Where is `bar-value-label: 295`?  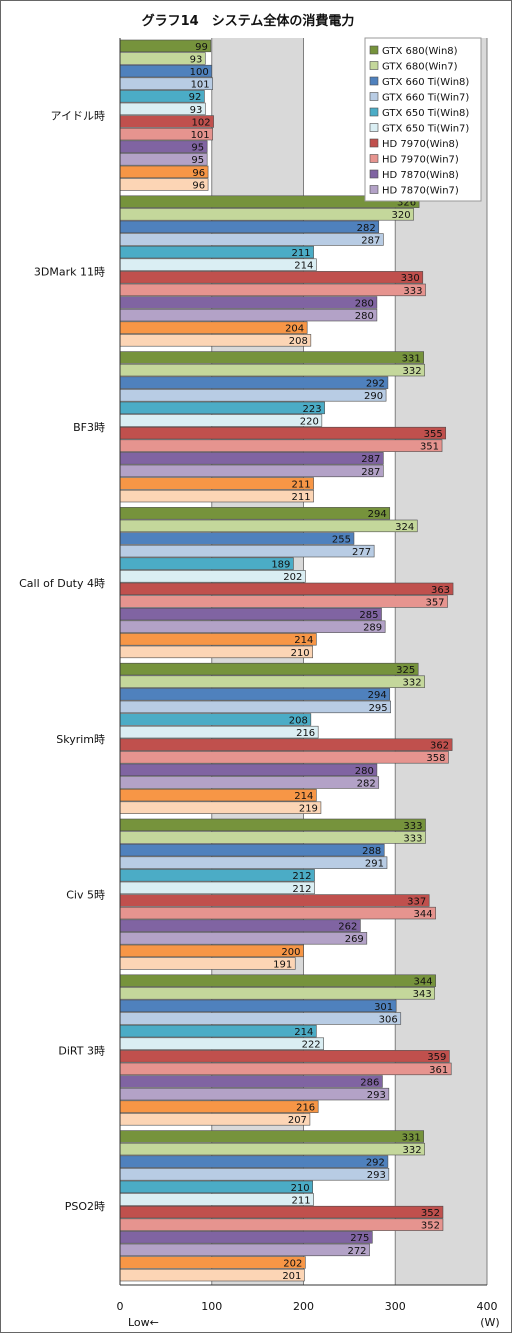
bar-value-label: 295 is located at coordinates (378, 708).